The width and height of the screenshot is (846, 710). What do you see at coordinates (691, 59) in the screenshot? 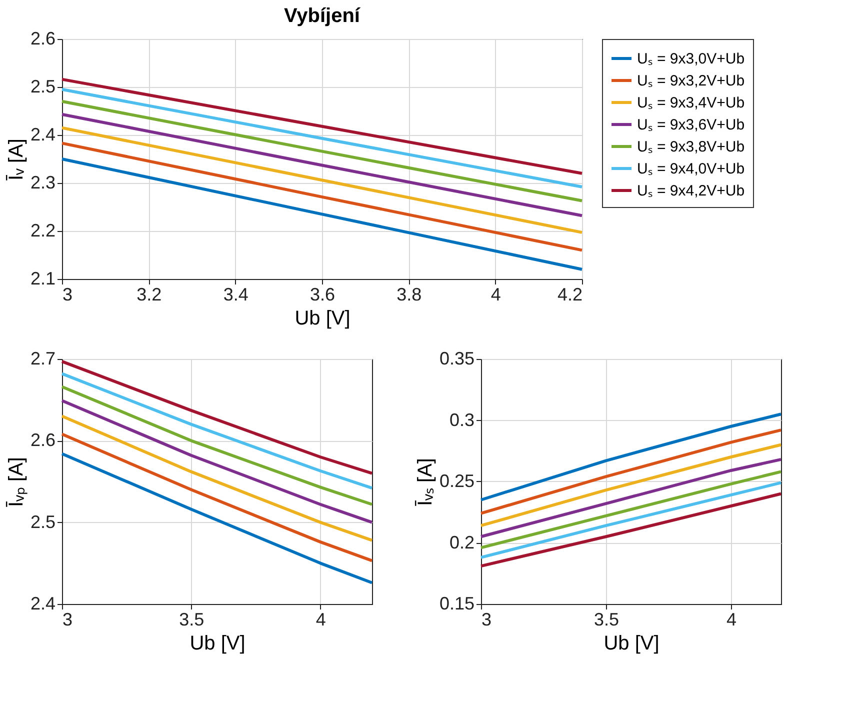
I see `legend-label: Uₛ = 9x3,0V+Ub` at bounding box center [691, 59].